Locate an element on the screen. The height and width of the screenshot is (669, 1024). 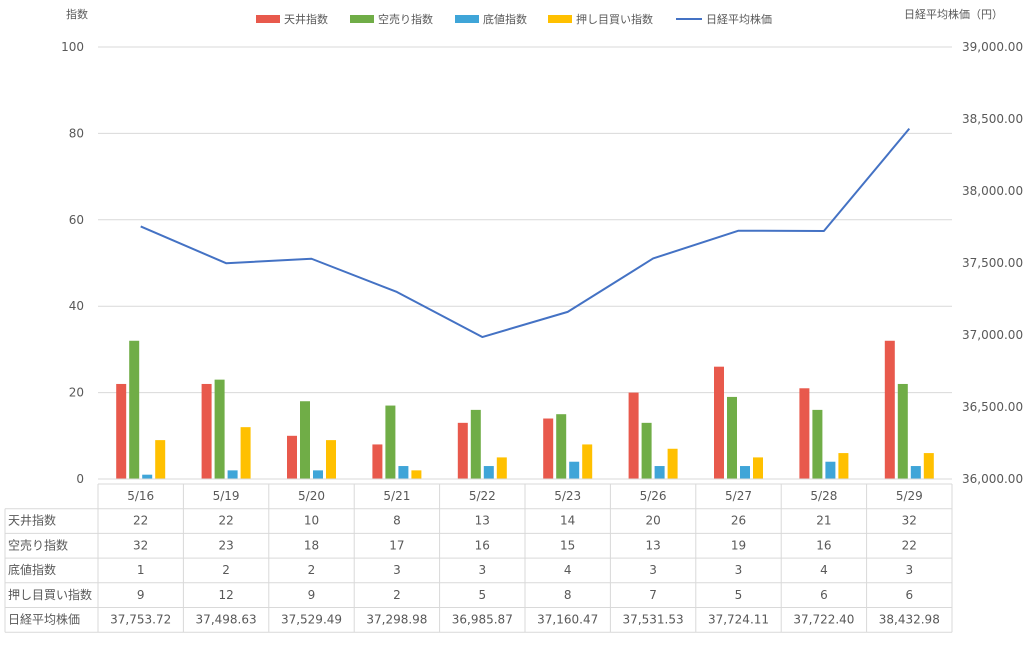
y-tick-label: 20 is located at coordinates (76, 393).